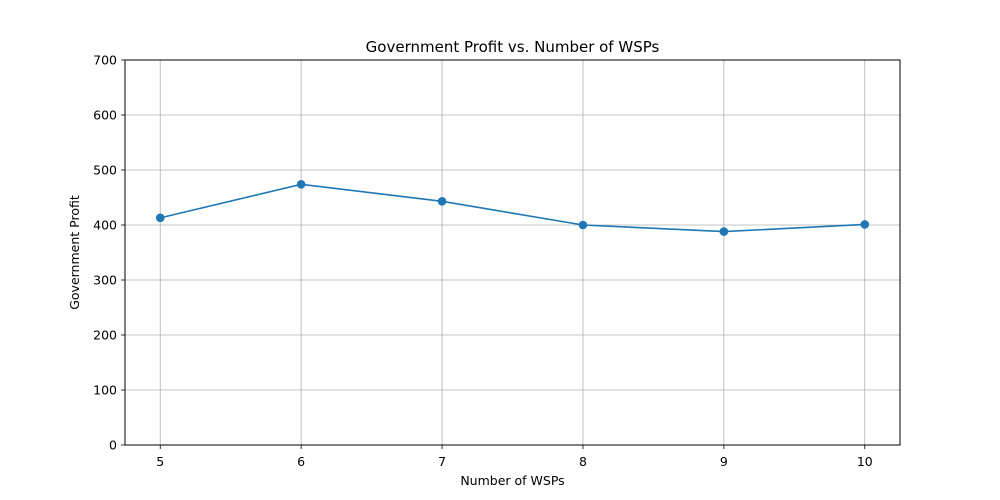 This screenshot has width=1000, height=500. What do you see at coordinates (105, 115) in the screenshot?
I see `y-tick-label: 600` at bounding box center [105, 115].